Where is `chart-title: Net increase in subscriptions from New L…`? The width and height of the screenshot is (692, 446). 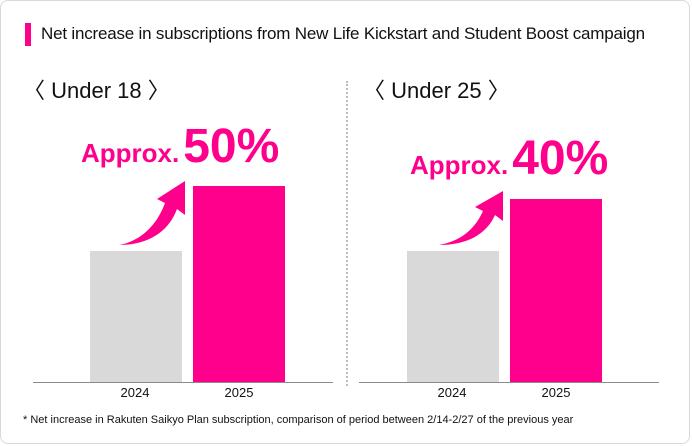 chart-title: Net increase in subscriptions from New L… is located at coordinates (343, 33).